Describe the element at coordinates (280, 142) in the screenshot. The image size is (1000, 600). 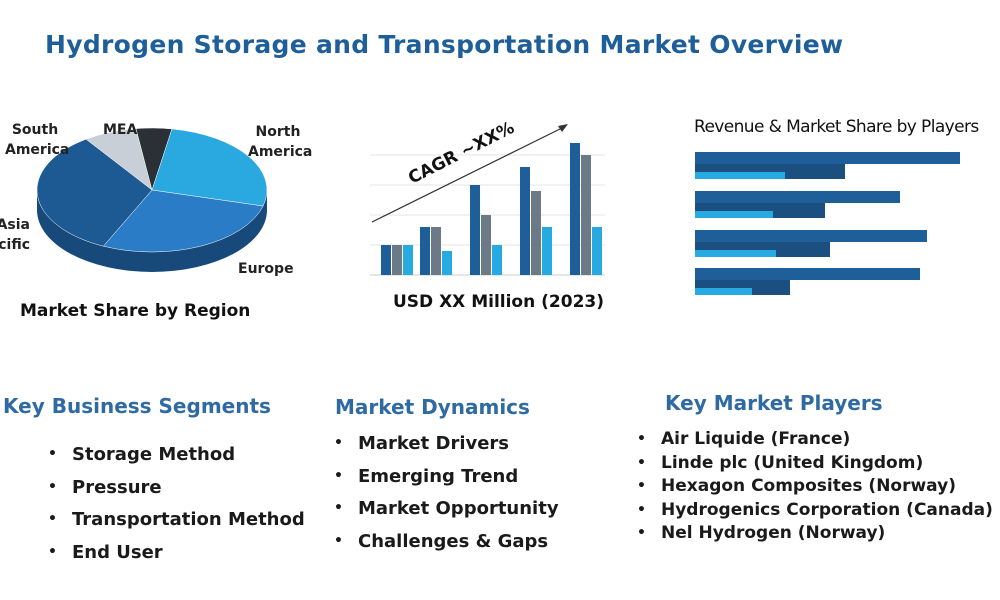
I see `pie-label: North America` at that location.